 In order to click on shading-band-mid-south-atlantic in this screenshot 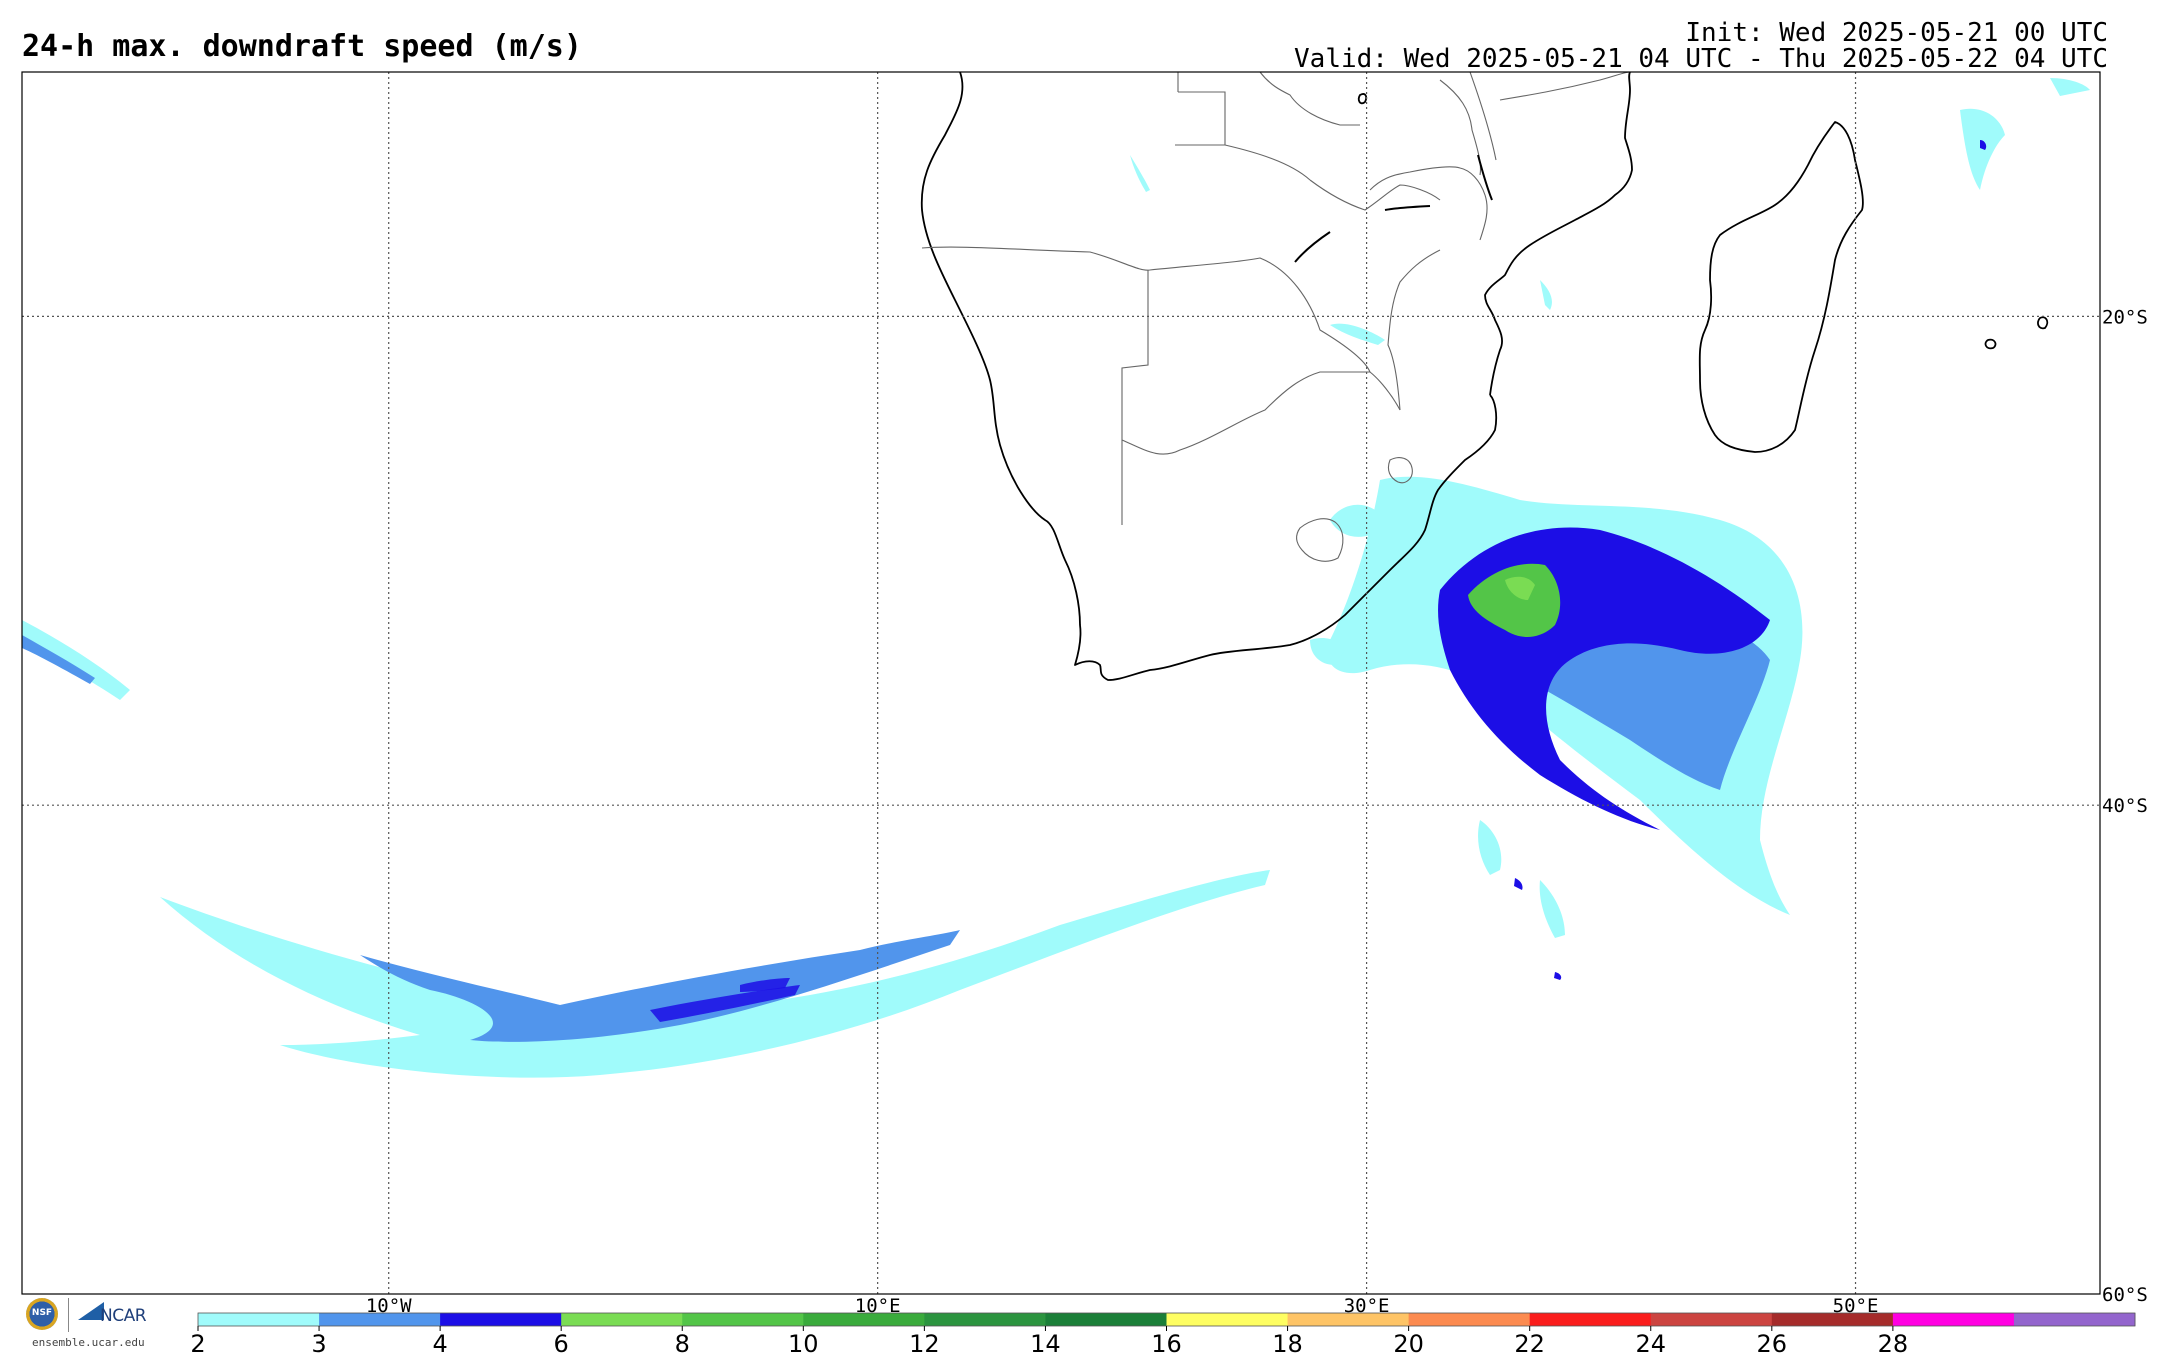, I will do `click(660, 986)`.